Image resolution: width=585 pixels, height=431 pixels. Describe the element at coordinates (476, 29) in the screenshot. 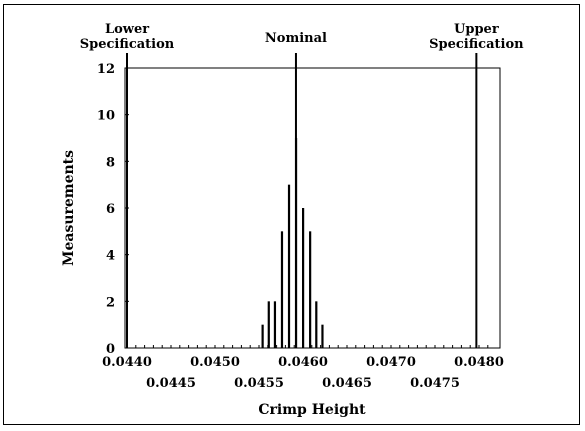

I see `reference-line-label: Upper` at that location.